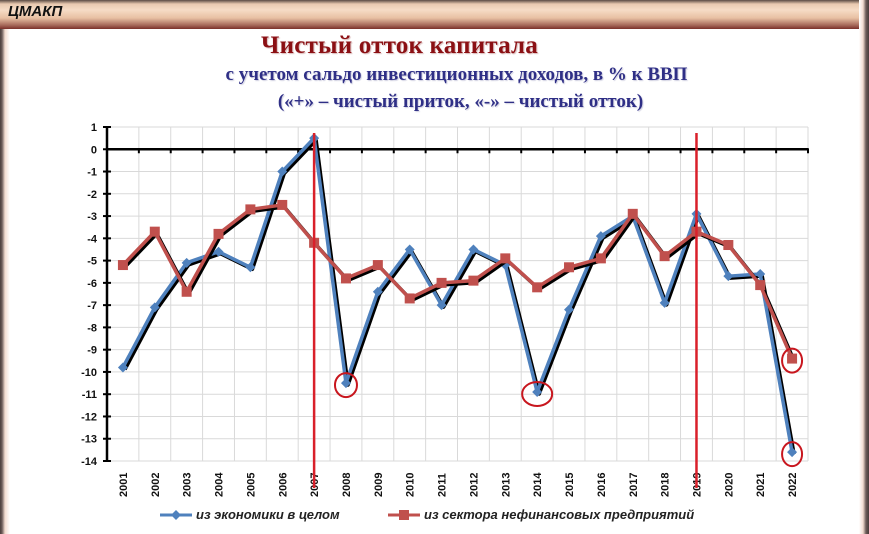 The height and width of the screenshot is (534, 869). I want to click on frame-right-border, so click(864, 267).